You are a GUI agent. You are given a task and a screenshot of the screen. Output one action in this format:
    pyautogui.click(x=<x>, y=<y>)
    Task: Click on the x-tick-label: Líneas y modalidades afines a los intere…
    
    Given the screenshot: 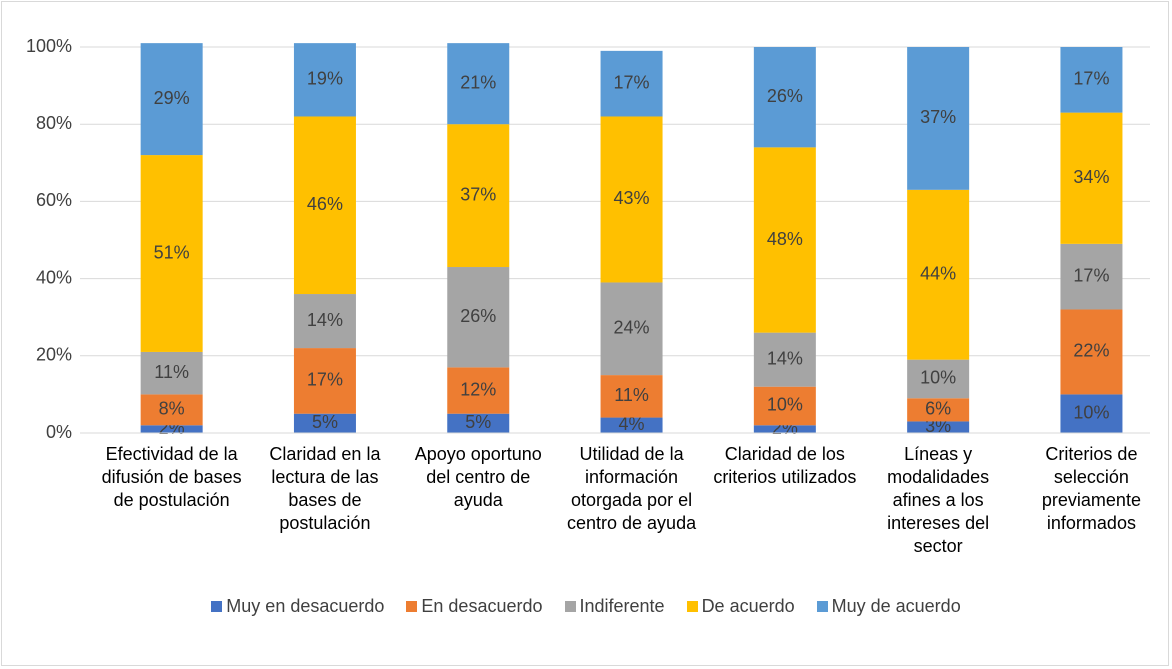 What is the action you would take?
    pyautogui.click(x=938, y=500)
    